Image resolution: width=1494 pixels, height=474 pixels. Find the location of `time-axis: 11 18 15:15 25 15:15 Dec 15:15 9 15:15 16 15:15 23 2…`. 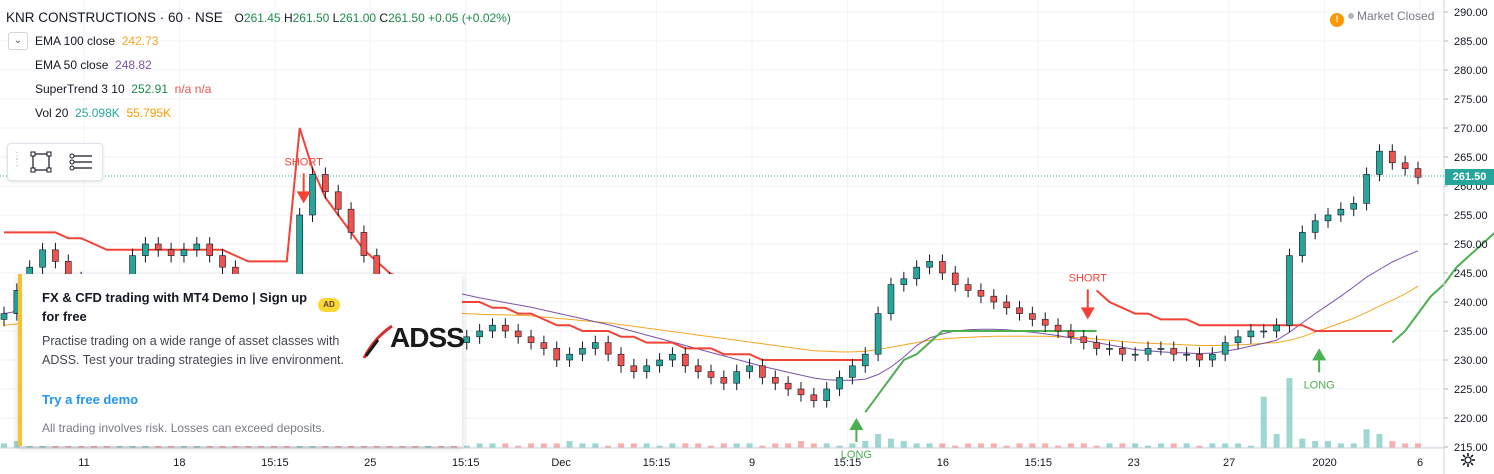

time-axis: 11 18 15:15 25 15:15 Dec 15:15 9 15:15 16 15:15 23 2… is located at coordinates (722, 458).